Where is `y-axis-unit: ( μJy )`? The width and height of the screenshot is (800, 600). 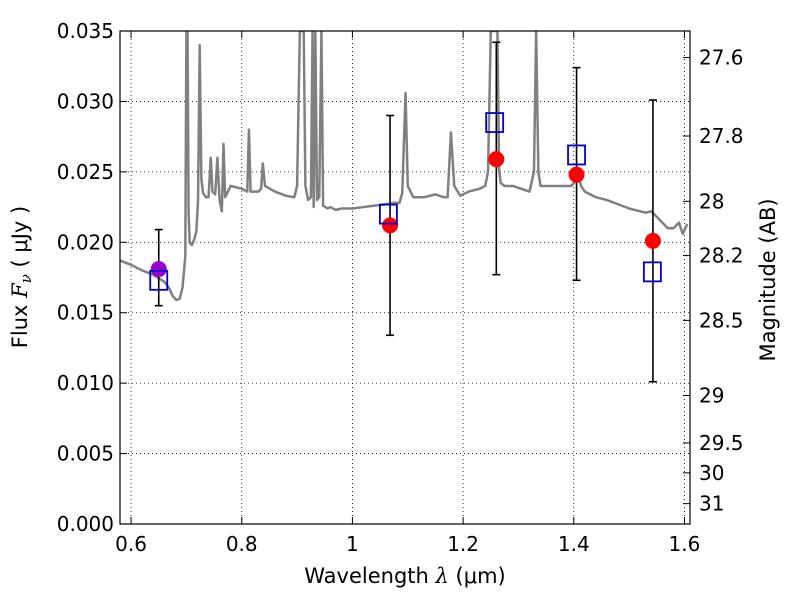
y-axis-unit: ( μJy ) is located at coordinates (20, 237).